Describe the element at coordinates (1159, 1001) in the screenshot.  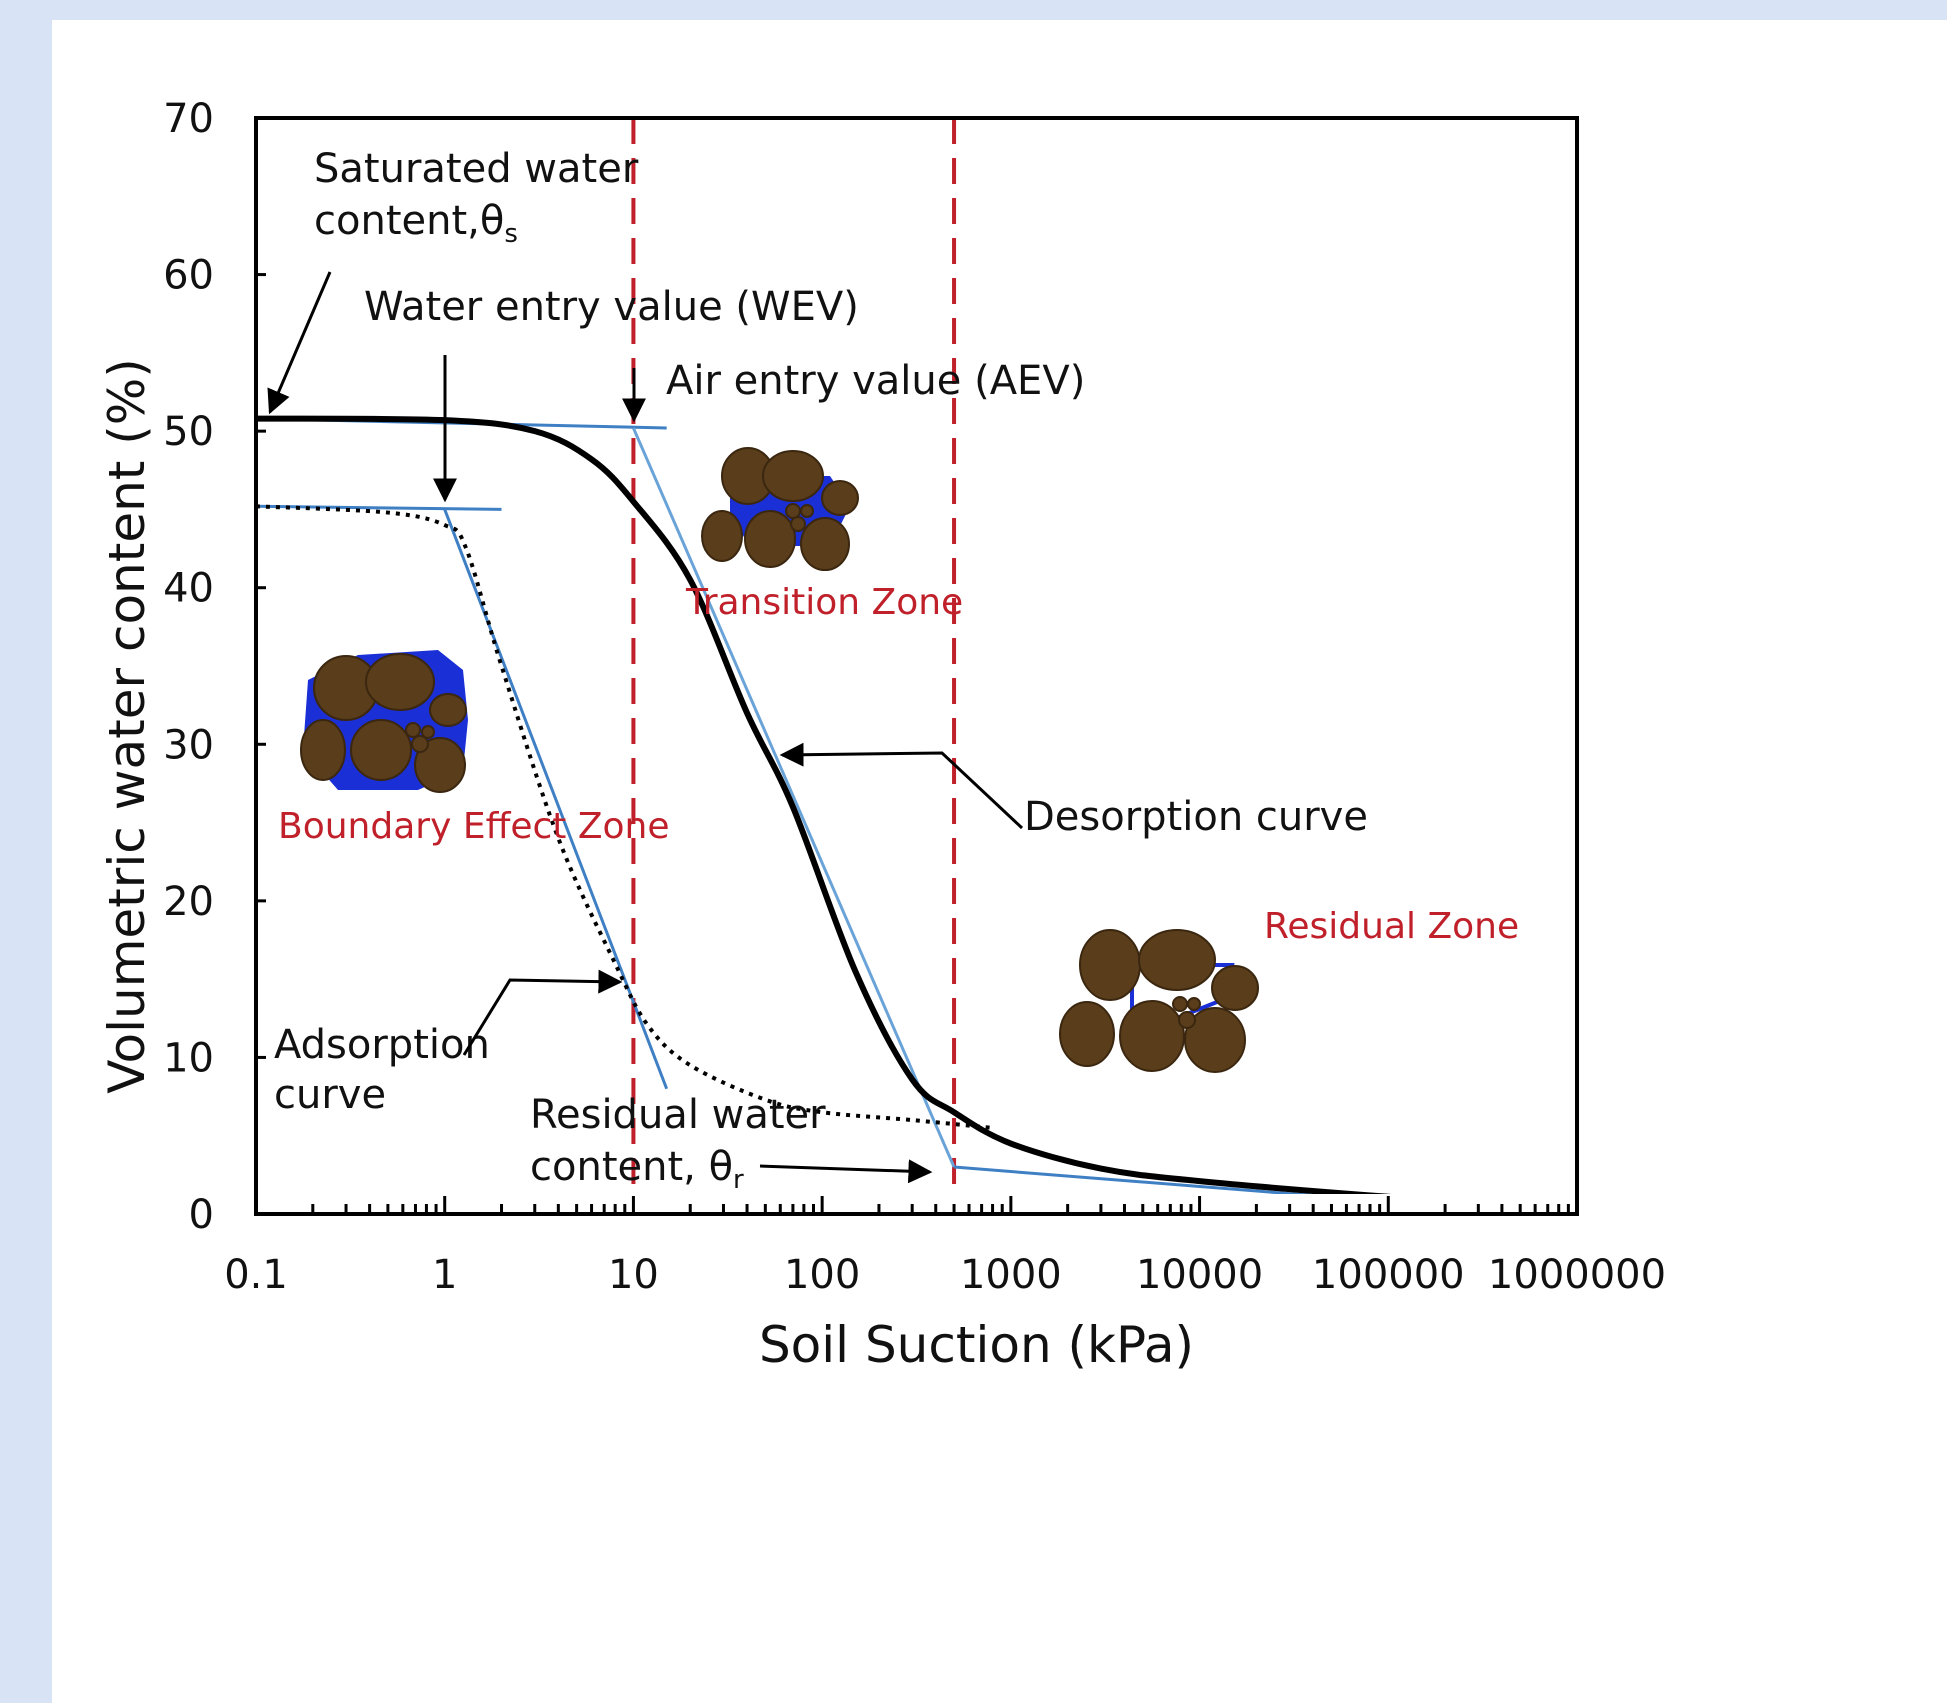
I see `soil-particles-residual-illustration` at that location.